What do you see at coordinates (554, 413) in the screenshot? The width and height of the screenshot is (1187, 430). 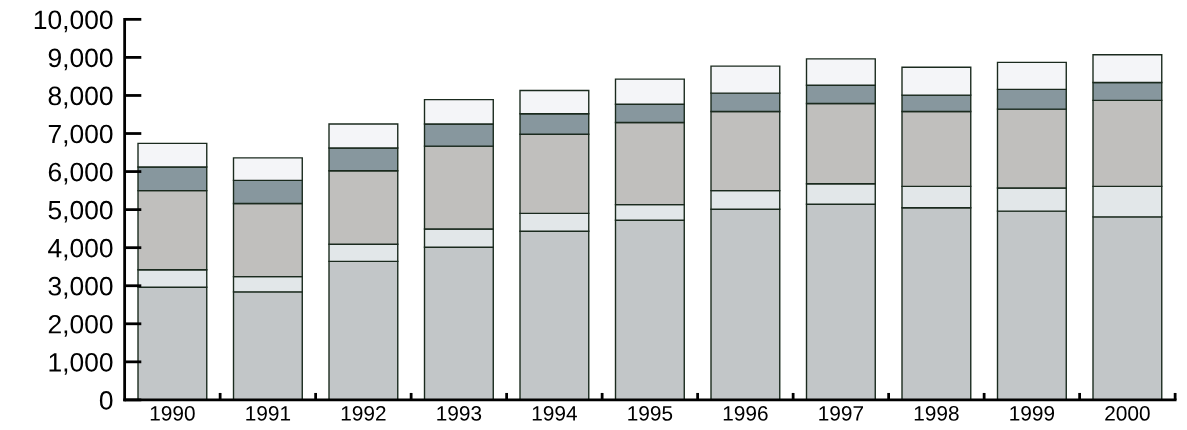 I see `x-tick-label: 1994` at bounding box center [554, 413].